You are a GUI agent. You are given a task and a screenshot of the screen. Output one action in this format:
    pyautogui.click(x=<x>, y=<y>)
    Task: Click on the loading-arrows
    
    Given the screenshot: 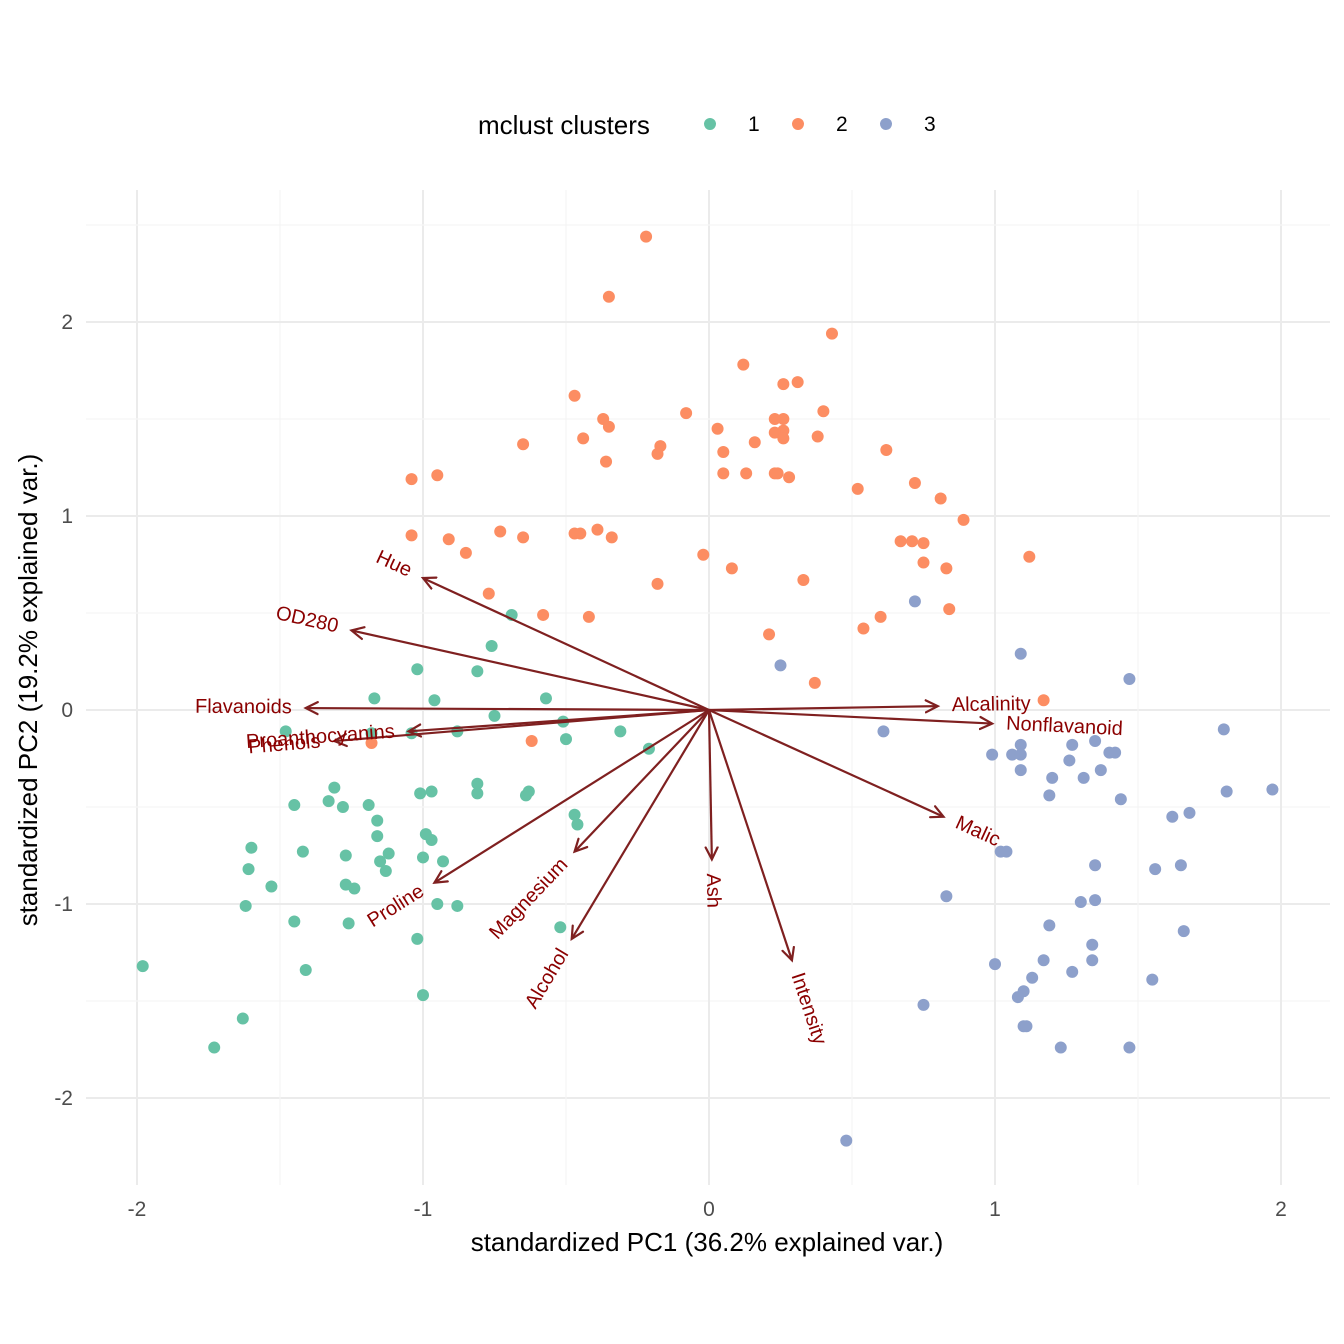 What is the action you would take?
    pyautogui.click(x=649, y=769)
    